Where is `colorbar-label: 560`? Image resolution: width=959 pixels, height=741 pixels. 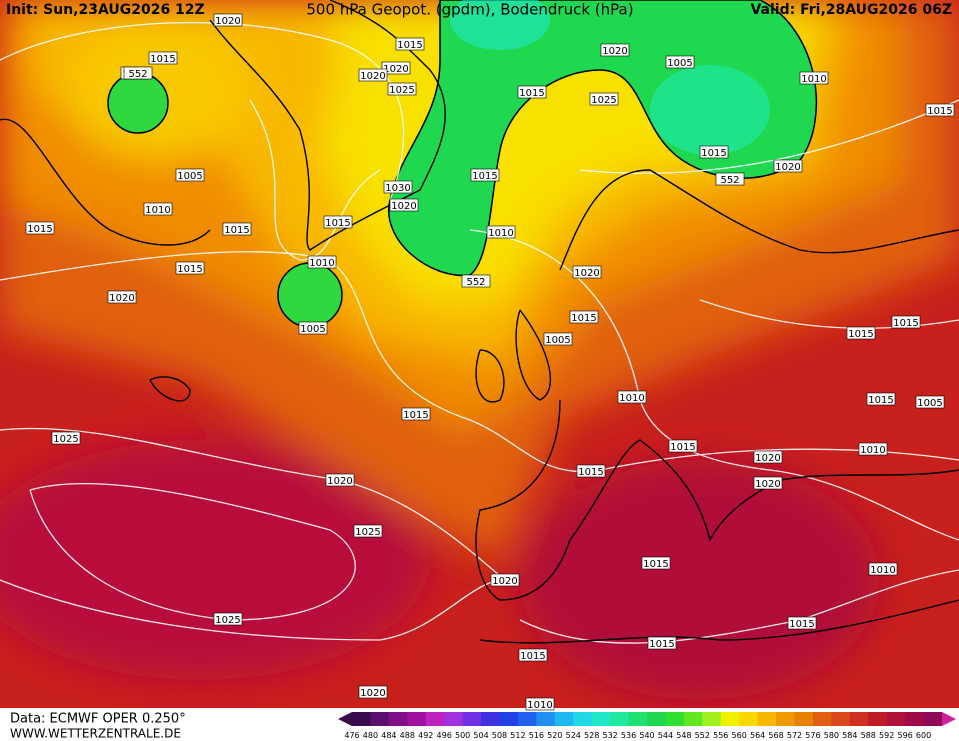
colorbar-label: 560 is located at coordinates (739, 735).